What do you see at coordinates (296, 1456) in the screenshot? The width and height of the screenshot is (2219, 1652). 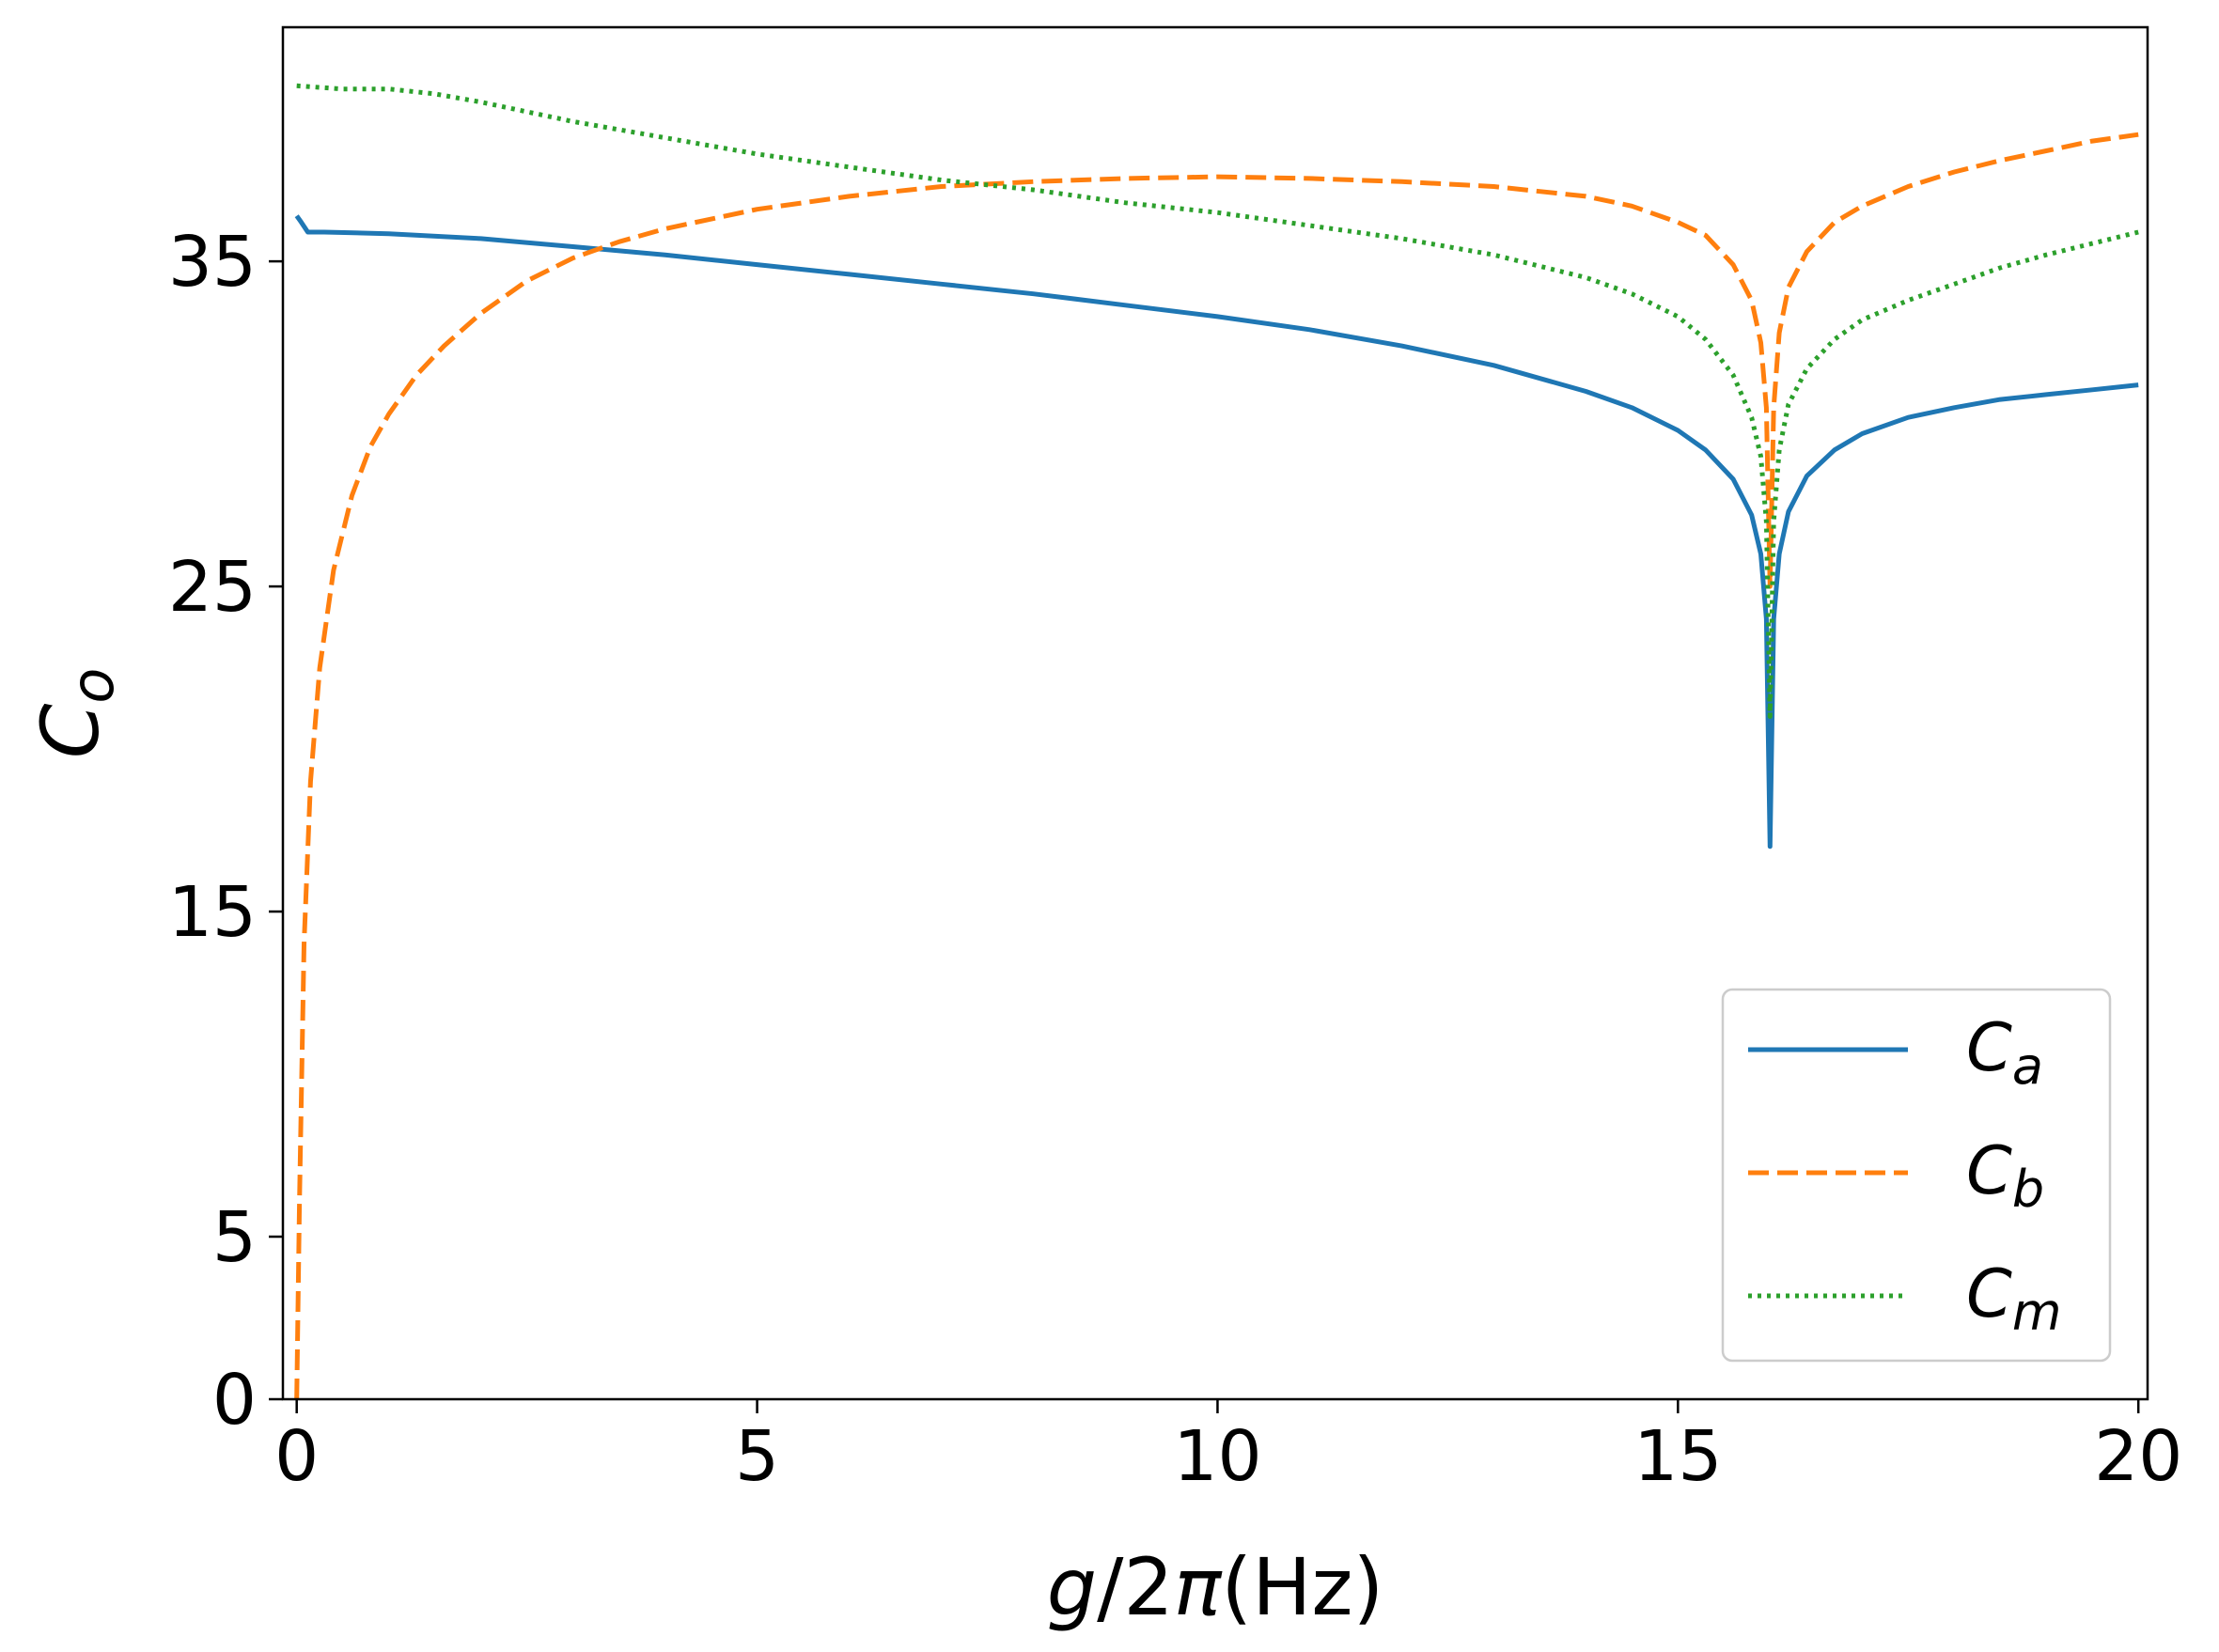 I see `x-tick-label: 0` at bounding box center [296, 1456].